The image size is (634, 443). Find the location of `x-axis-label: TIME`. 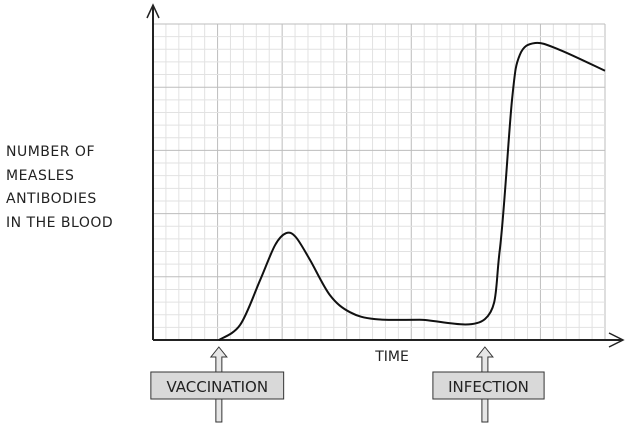

x-axis-label: TIME is located at coordinates (391, 357).